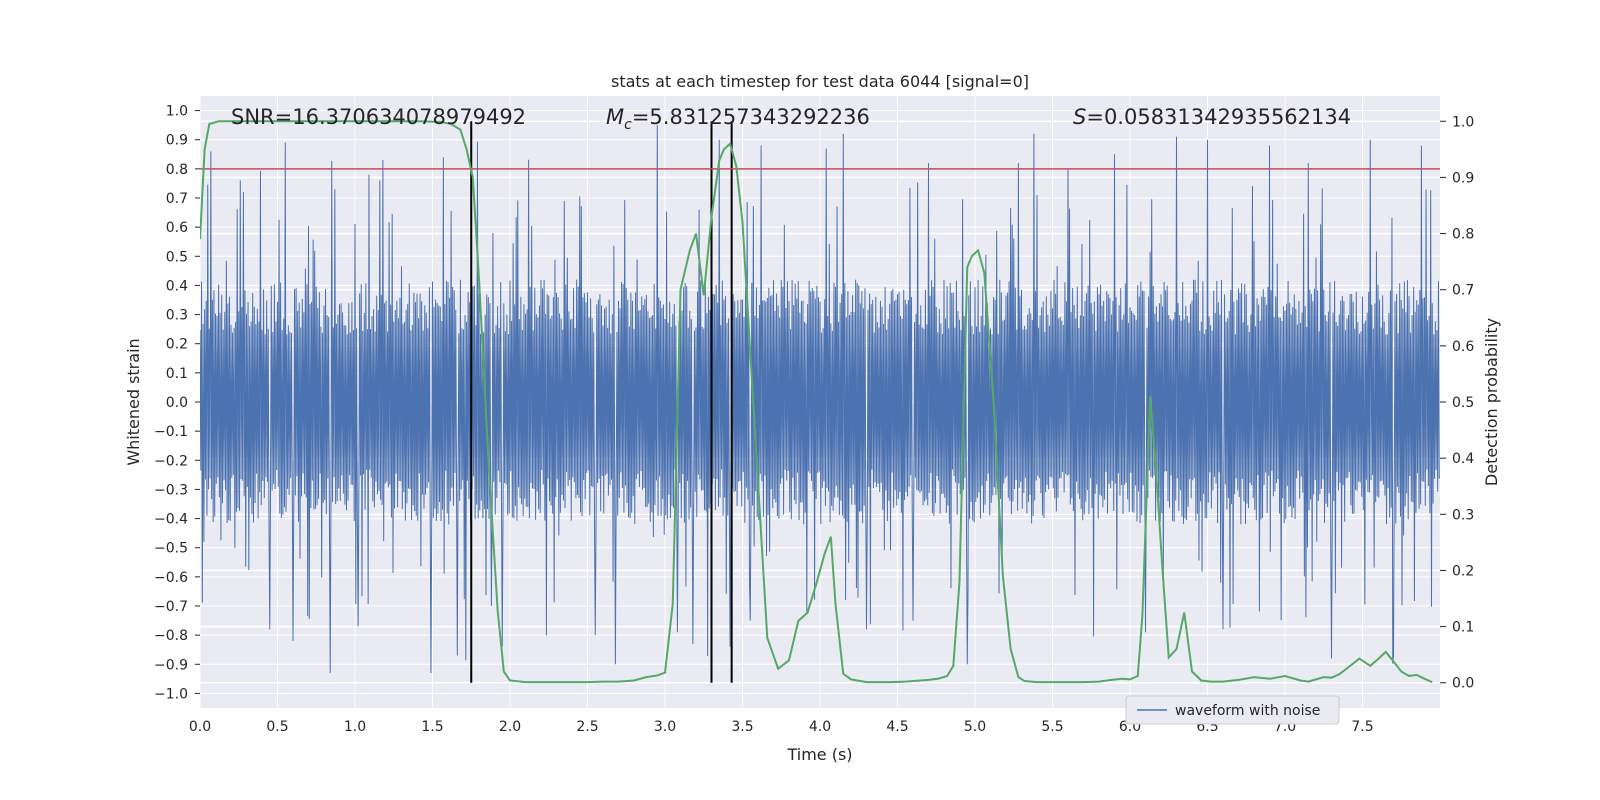 Image resolution: width=1600 pixels, height=800 pixels. Describe the element at coordinates (432, 727) in the screenshot. I see `x-tick-label: 1.5` at that location.